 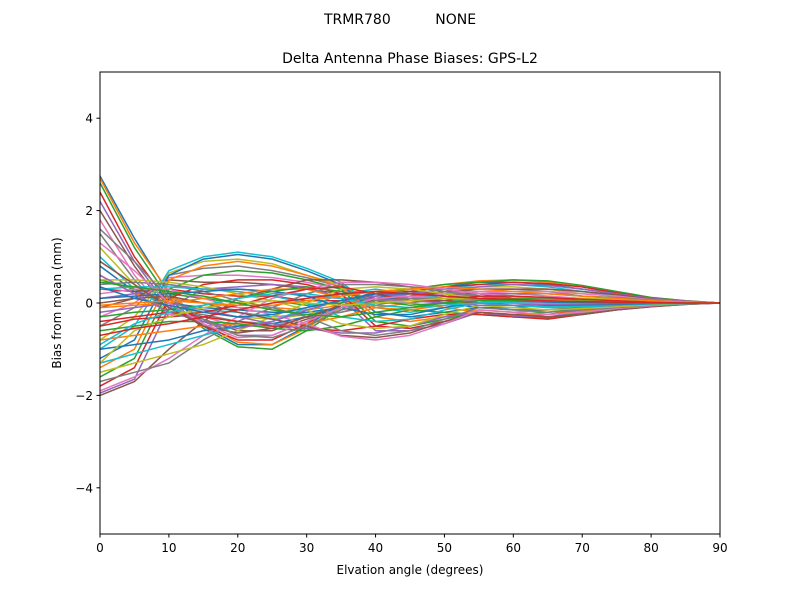 What do you see at coordinates (582, 548) in the screenshot?
I see `x-tick-label: 70` at bounding box center [582, 548].